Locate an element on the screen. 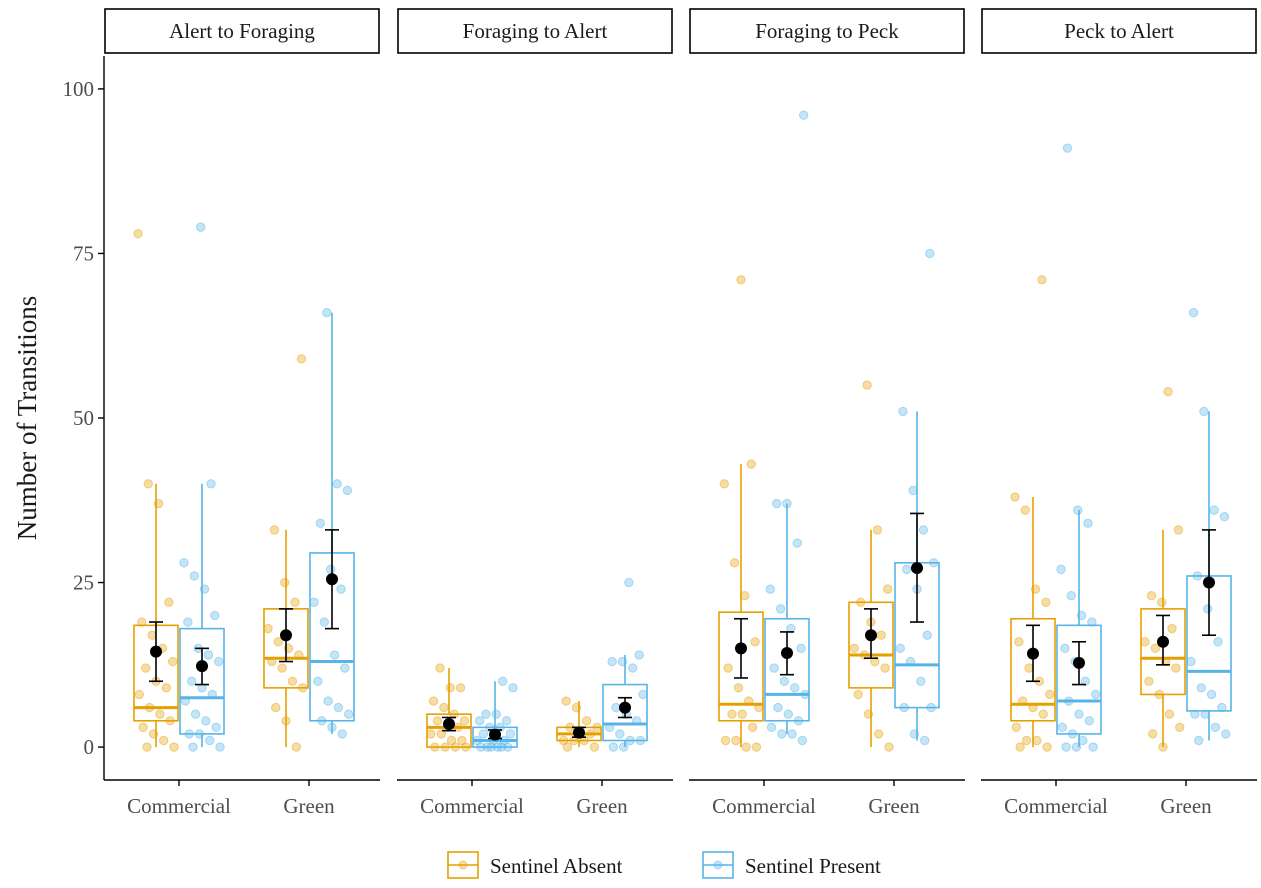 Image resolution: width=1261 pixels, height=888 pixels. legend-key-point is located at coordinates (463, 865).